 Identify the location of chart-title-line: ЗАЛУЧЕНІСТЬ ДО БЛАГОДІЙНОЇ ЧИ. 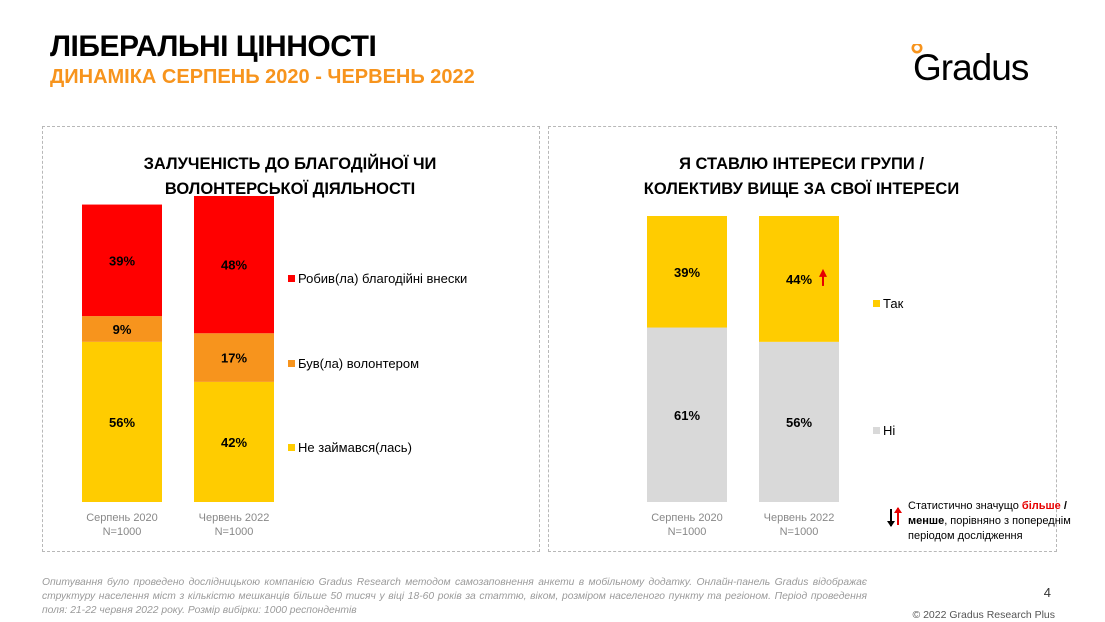
(290, 164).